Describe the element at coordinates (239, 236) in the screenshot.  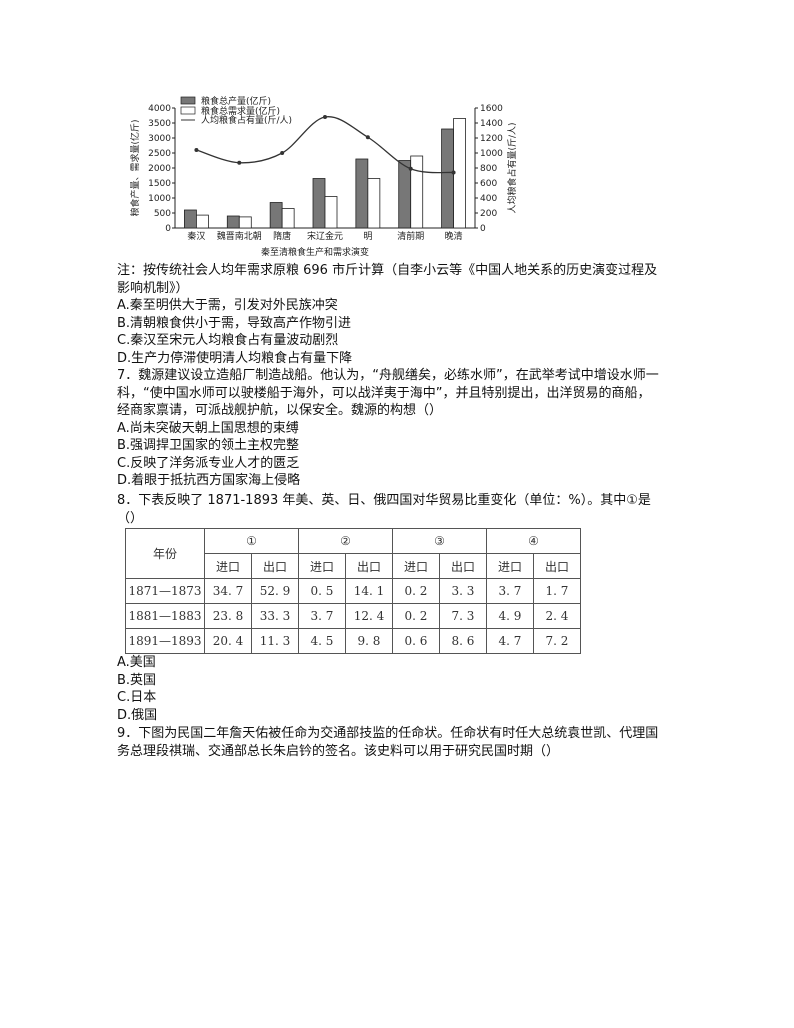
I see `x-tick-label: 魏晋南北朝` at that location.